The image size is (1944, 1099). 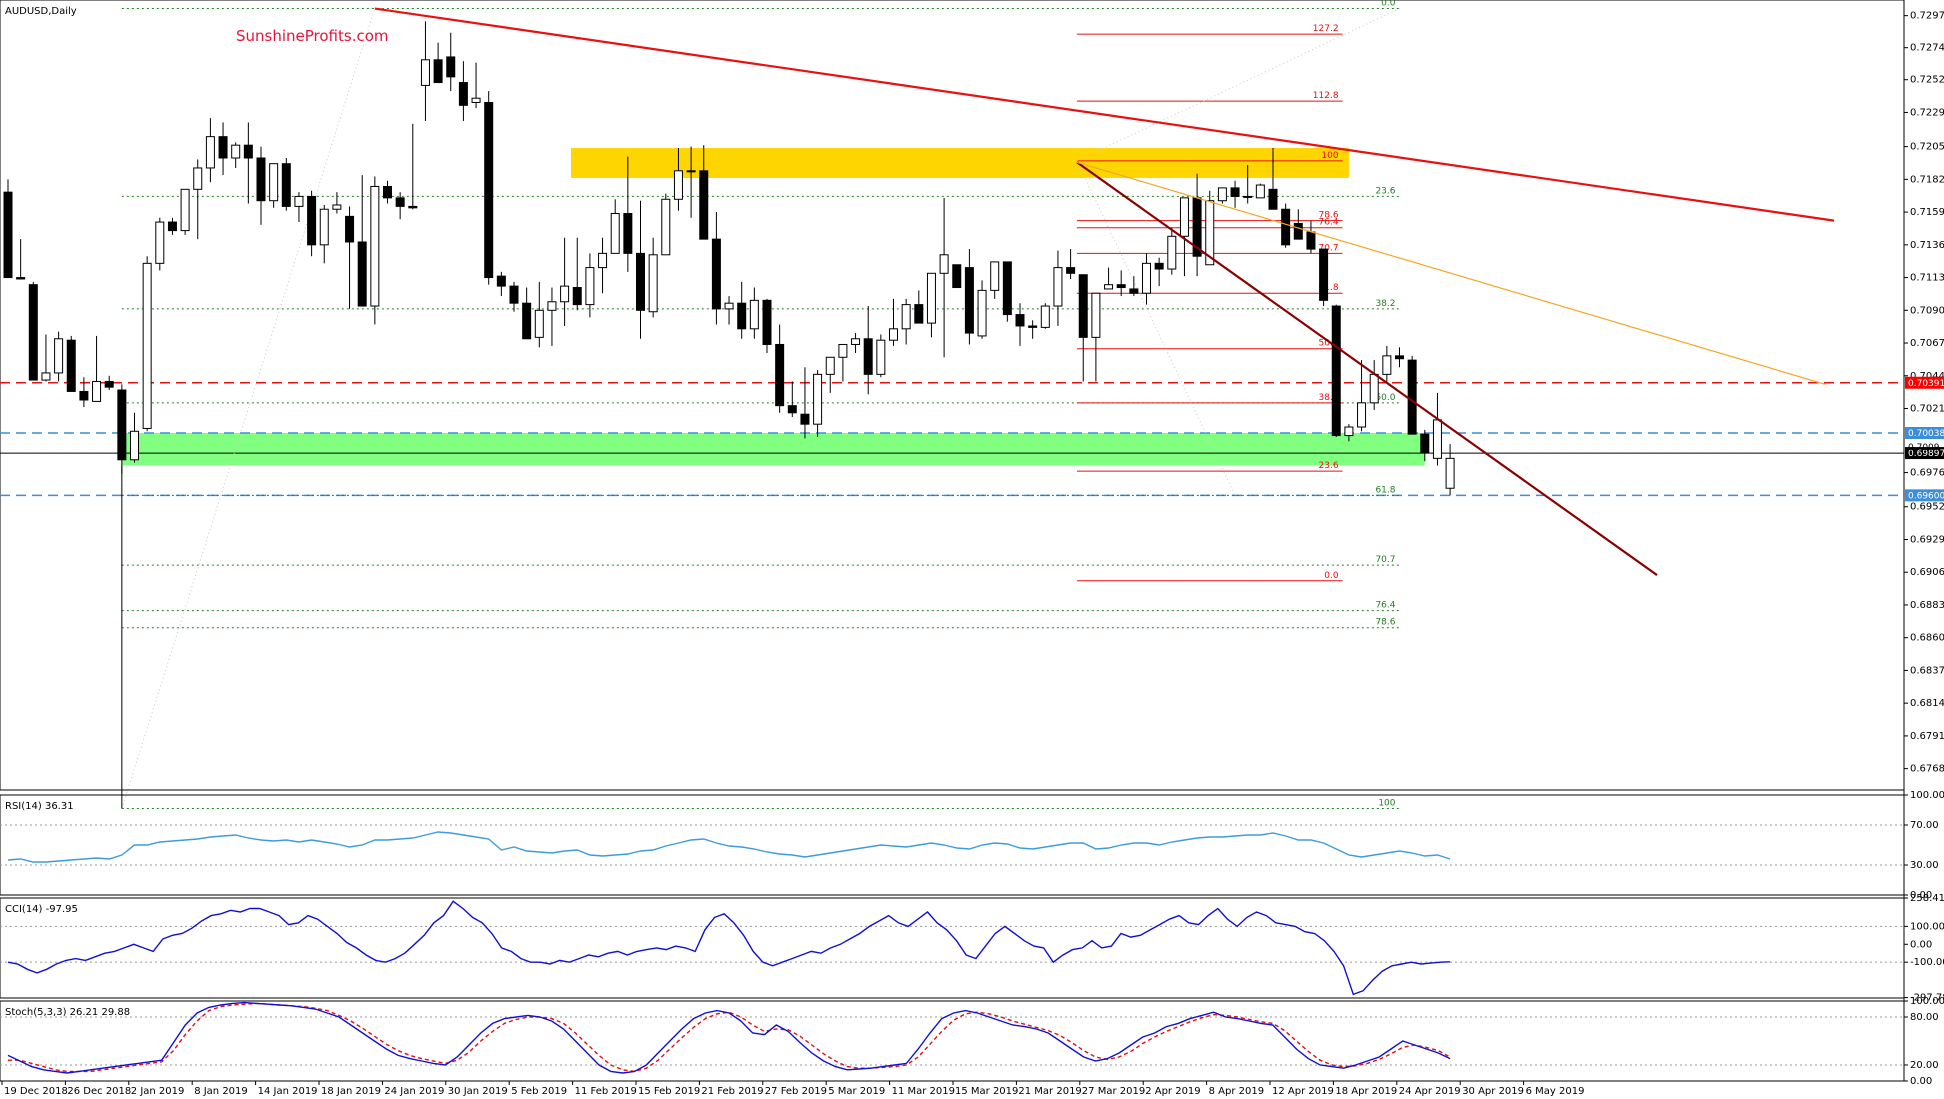 I want to click on time-tick-label: 5 Feb 2019, so click(x=539, y=1091).